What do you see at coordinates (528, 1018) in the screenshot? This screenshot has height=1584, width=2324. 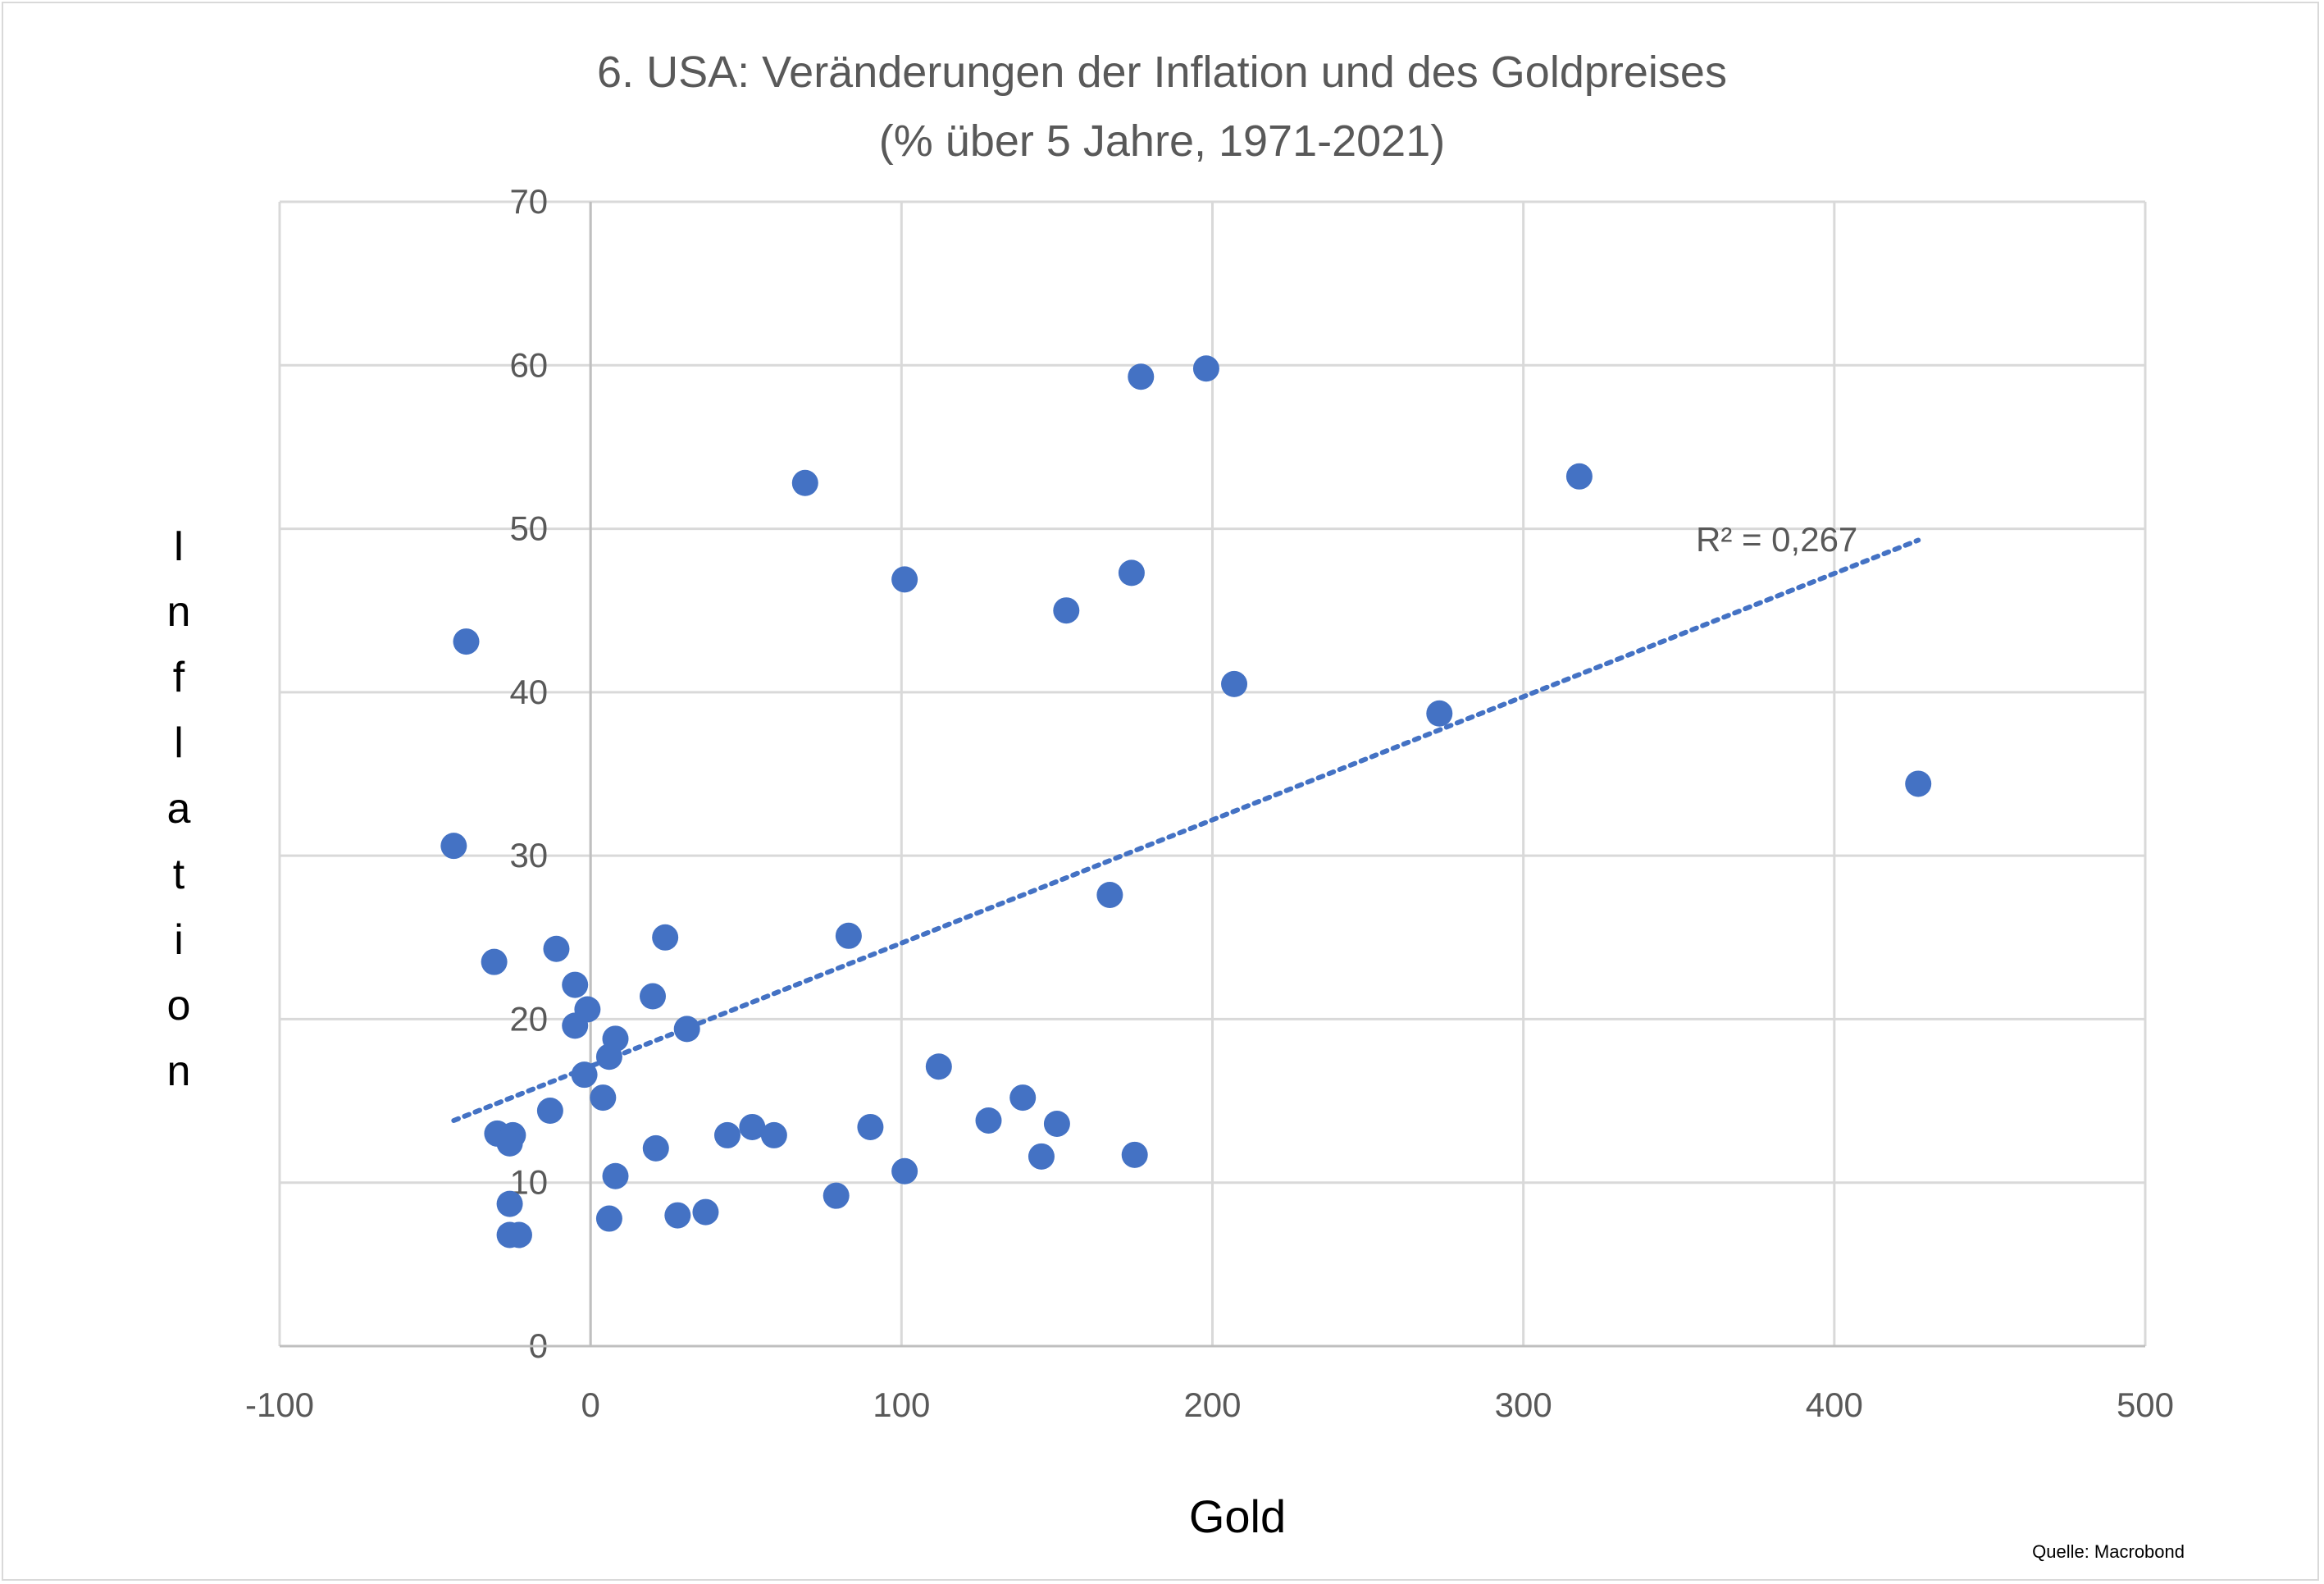 I see `y-tick-label: 20` at bounding box center [528, 1018].